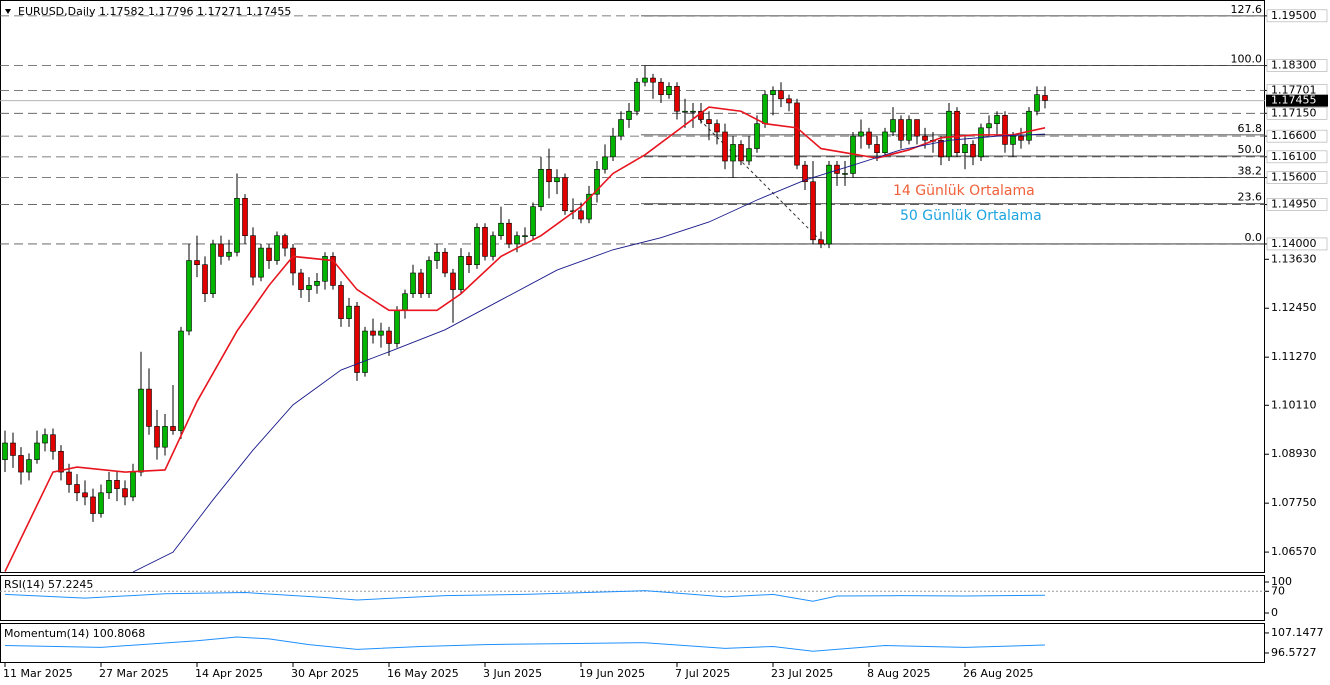 Image resolution: width=1330 pixels, height=685 pixels. Describe the element at coordinates (1247, 9) in the screenshot. I see `fib-label: 127.6` at that location.